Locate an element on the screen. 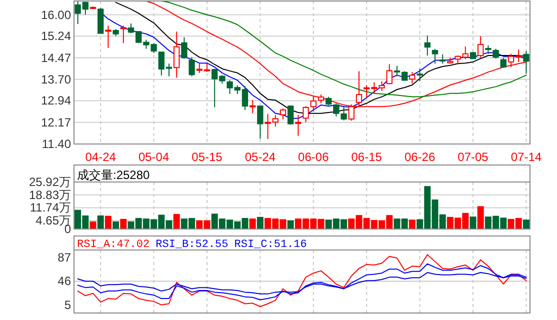  x-tick-label: 07-14 is located at coordinates (526, 157).